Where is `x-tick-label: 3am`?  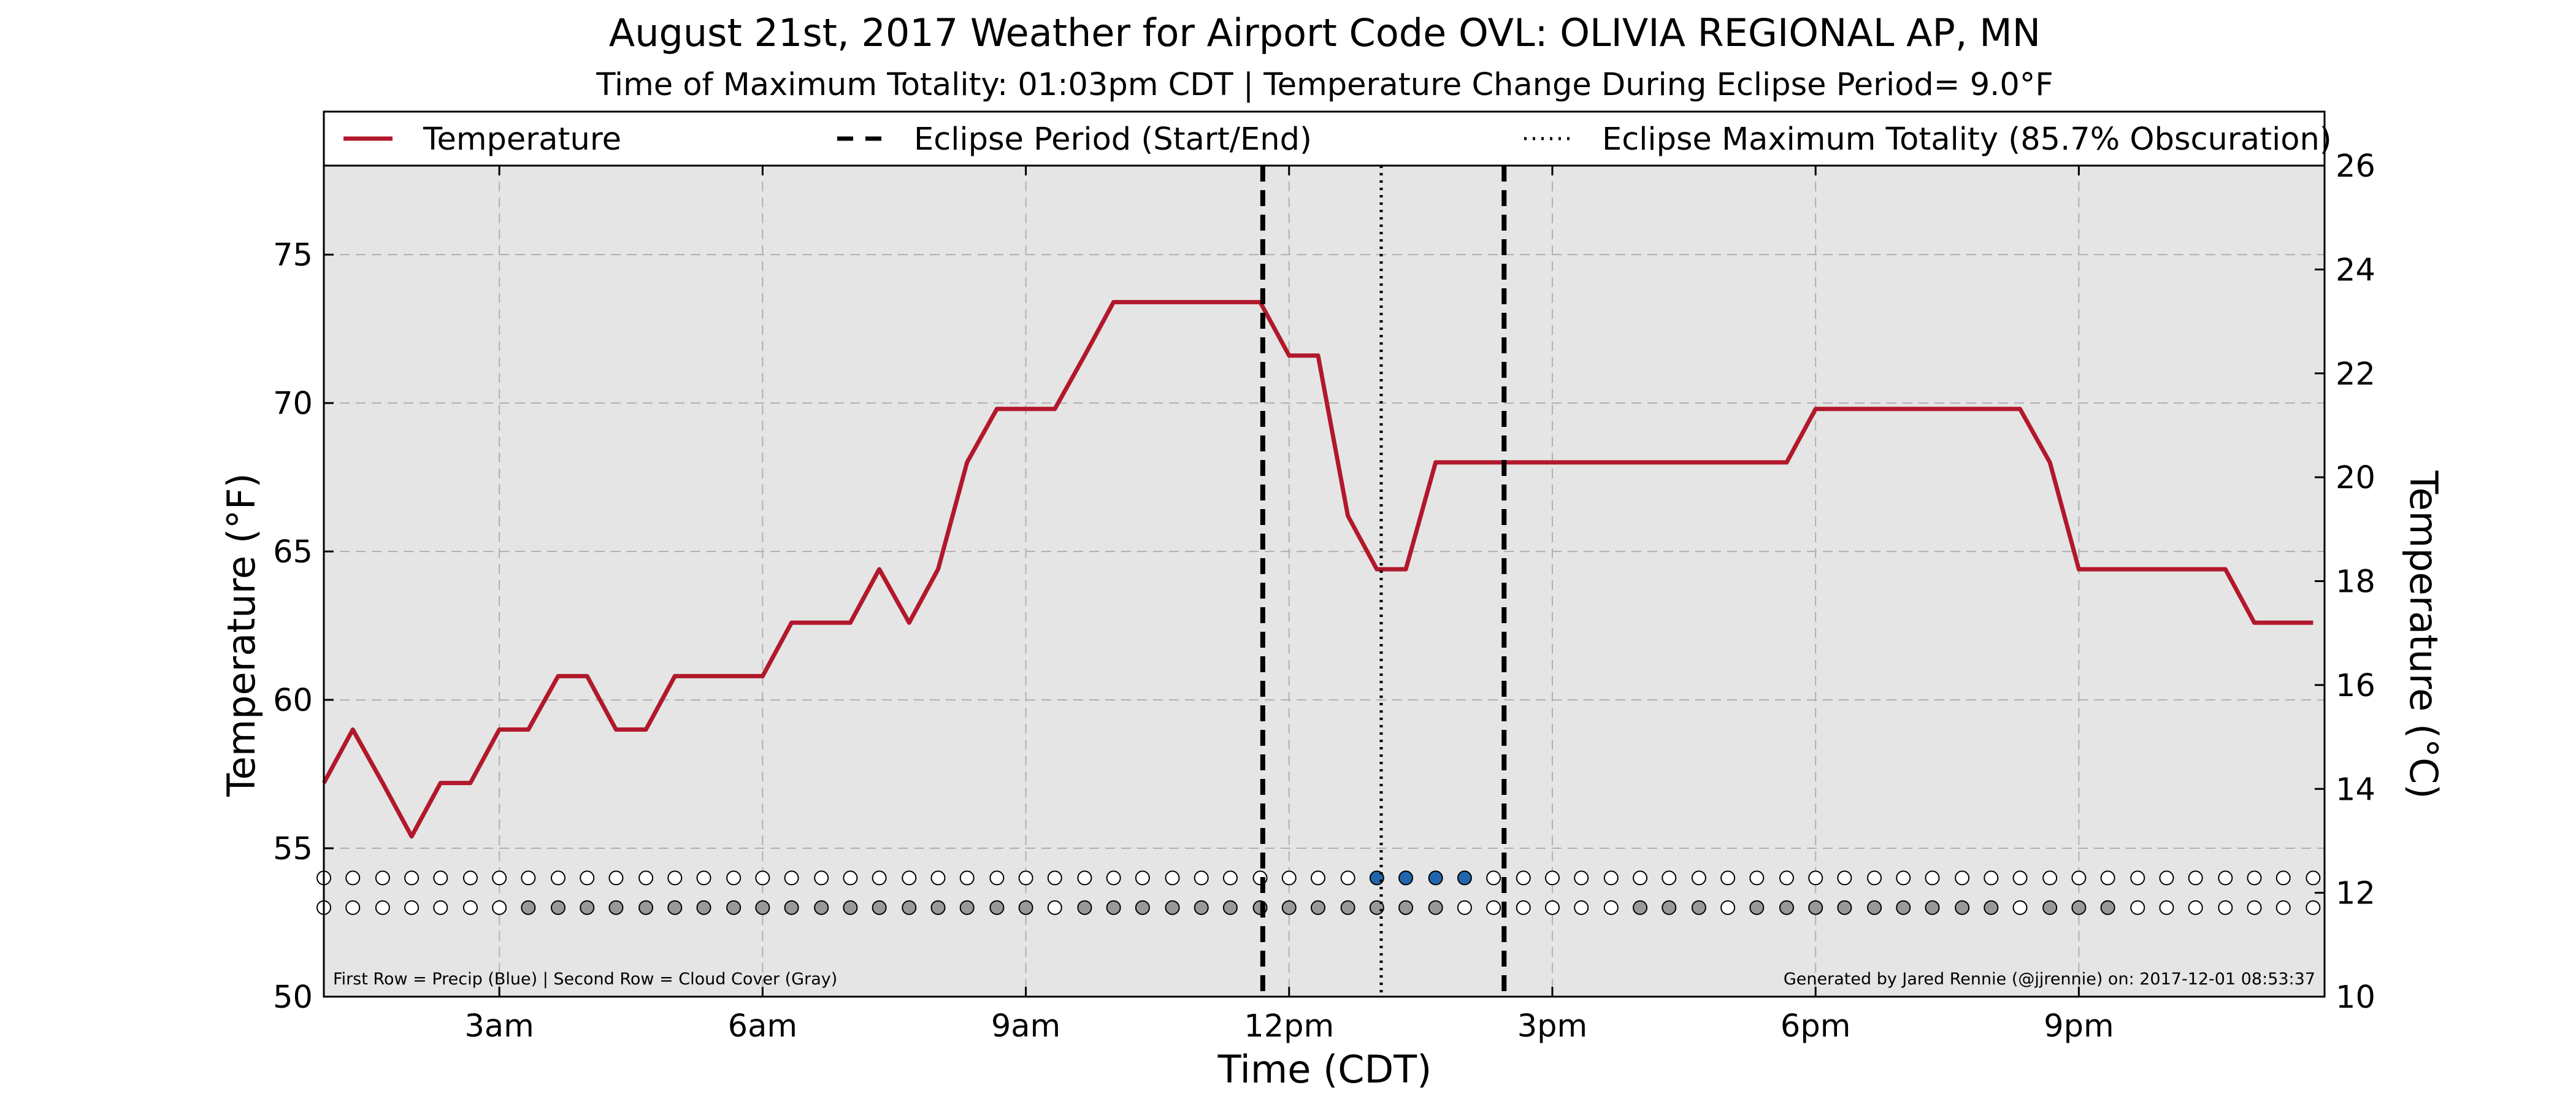 x-tick-label: 3am is located at coordinates (499, 1026).